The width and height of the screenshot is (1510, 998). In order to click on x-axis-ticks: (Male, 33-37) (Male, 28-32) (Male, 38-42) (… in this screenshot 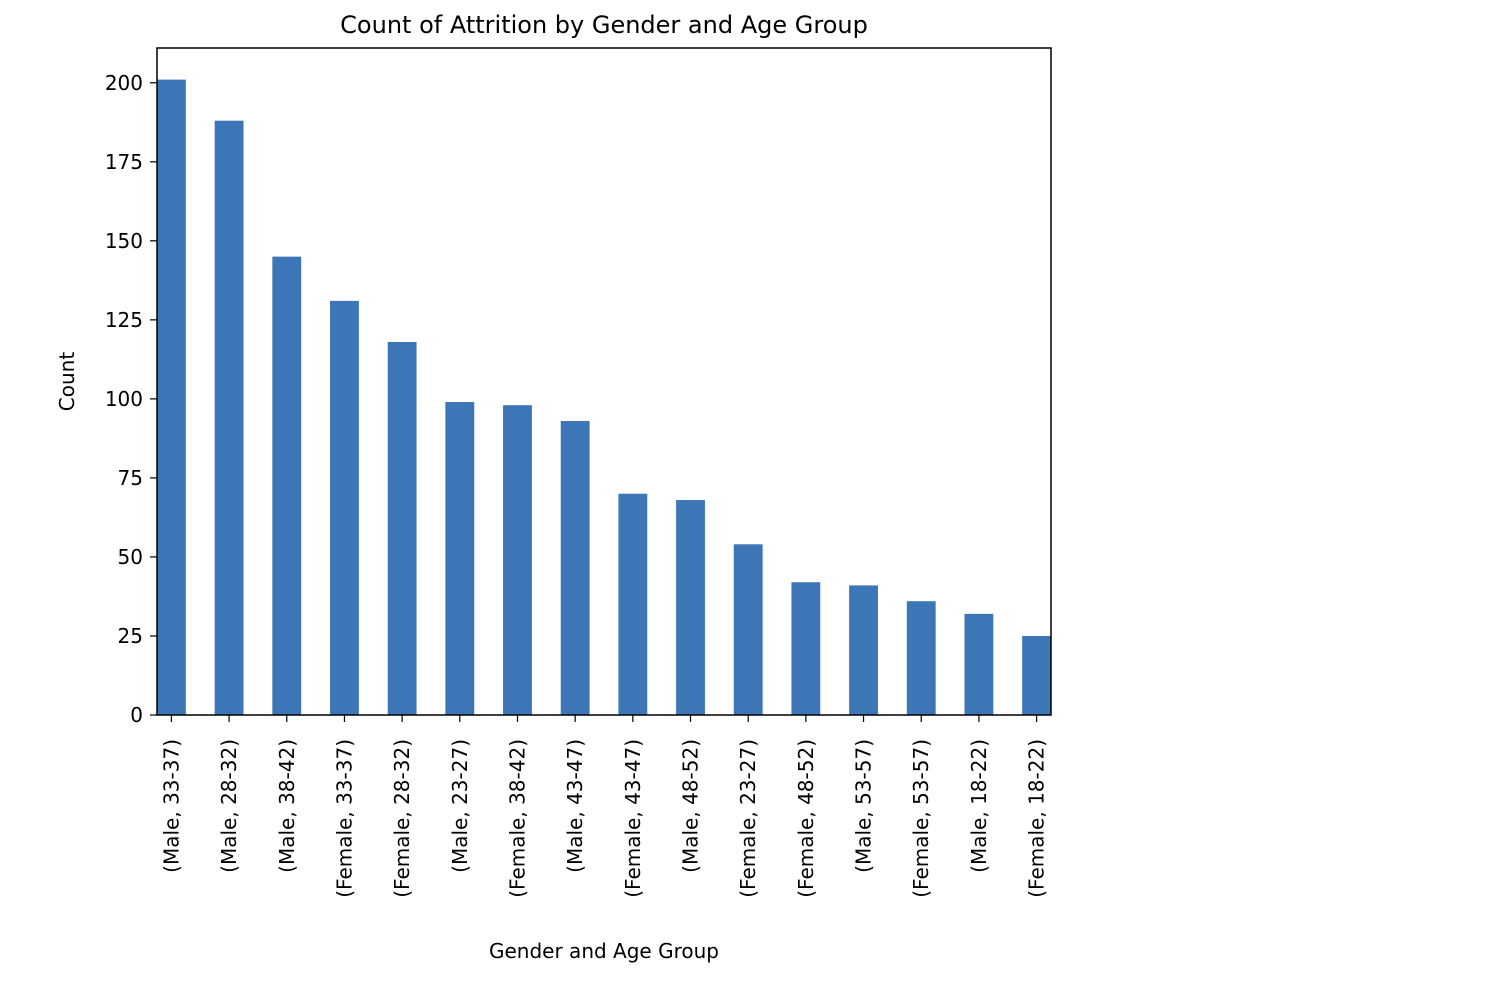, I will do `click(604, 806)`.